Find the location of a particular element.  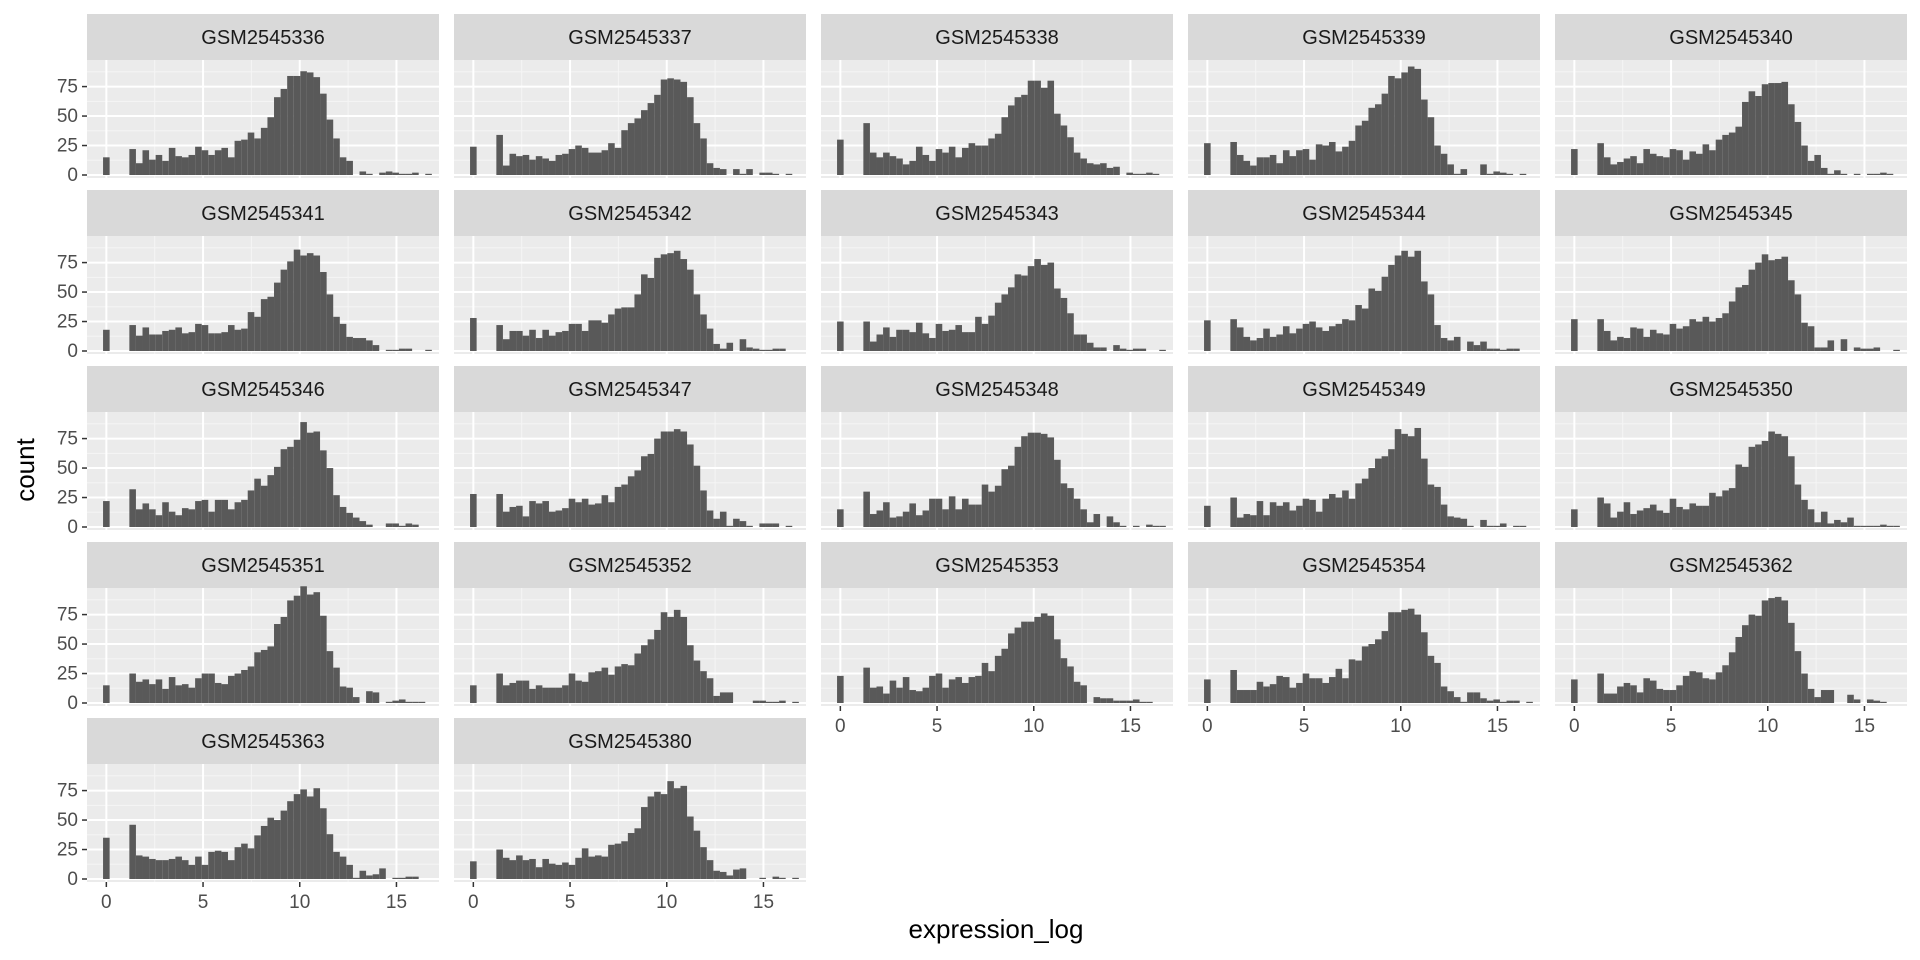

x-tick-label: 0 is located at coordinates (840, 726).